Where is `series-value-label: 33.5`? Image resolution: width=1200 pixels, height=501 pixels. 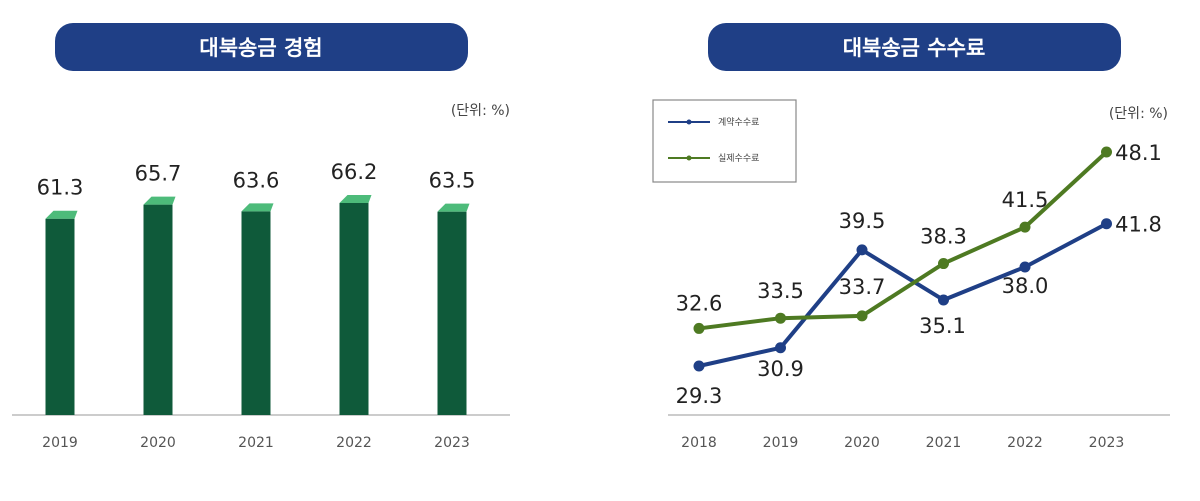 series-value-label: 33.5 is located at coordinates (780, 291).